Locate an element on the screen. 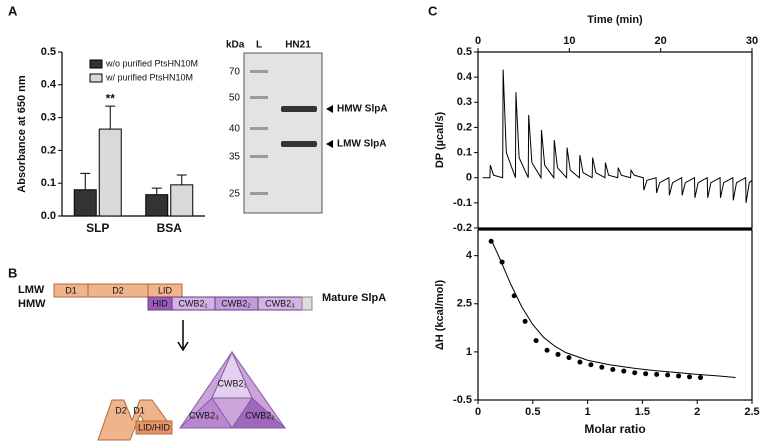  model-label: D1 is located at coordinates (139, 410).